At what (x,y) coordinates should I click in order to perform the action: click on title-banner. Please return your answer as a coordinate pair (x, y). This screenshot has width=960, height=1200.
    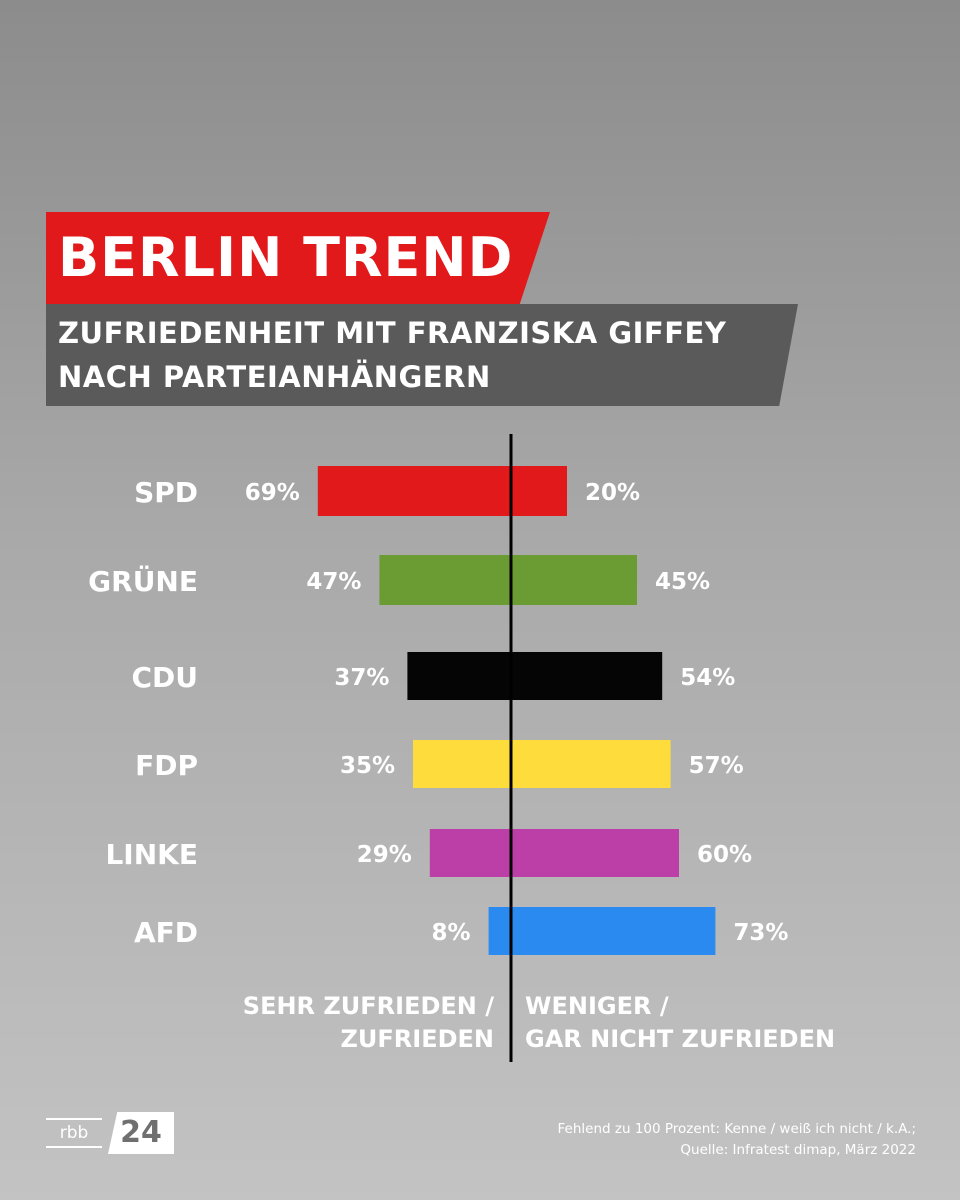
    Looking at the image, I should click on (298, 258).